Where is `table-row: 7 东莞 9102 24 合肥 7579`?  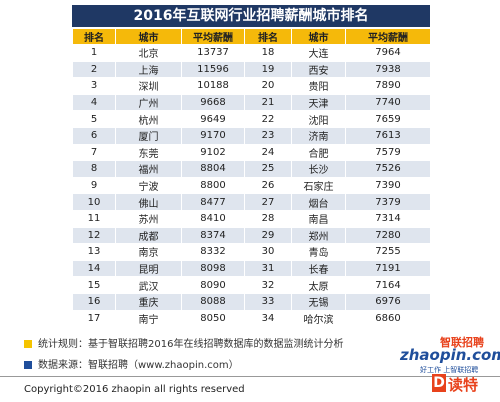
table-row: 7 东莞 9102 24 合肥 7579 is located at coordinates (251, 152).